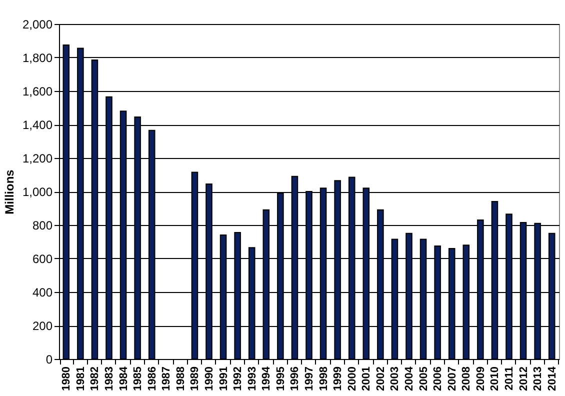  Describe the element at coordinates (238, 378) in the screenshot. I see `x-tick-label: 1992` at that location.